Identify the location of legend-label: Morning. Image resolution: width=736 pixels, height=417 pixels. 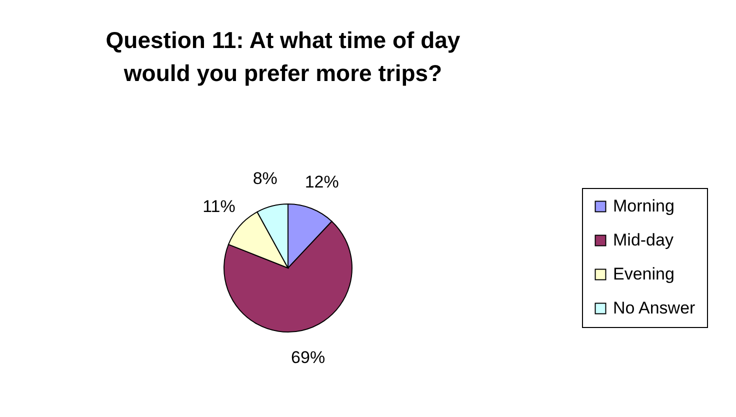
(643, 206).